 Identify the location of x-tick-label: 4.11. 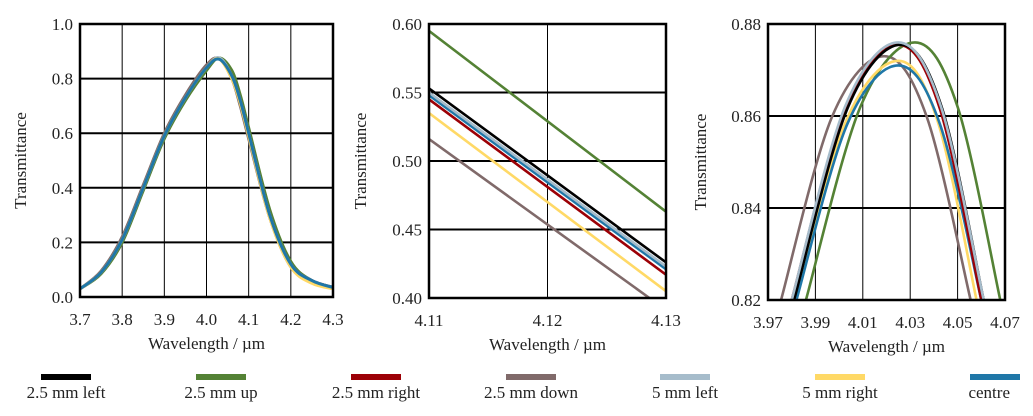
(428, 320).